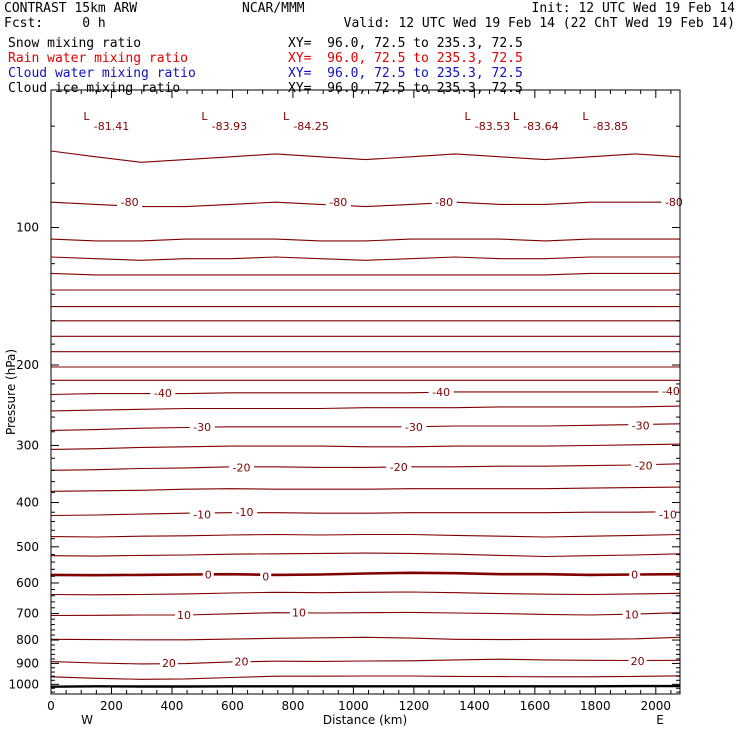 The image size is (740, 740). I want to click on contour-label-13: -10, so click(202, 515).